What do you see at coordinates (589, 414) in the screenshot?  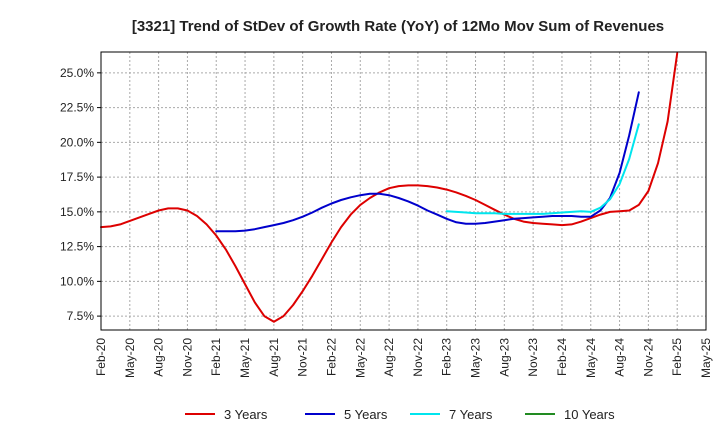 I see `legend-label-10-years: 10 Years` at bounding box center [589, 414].